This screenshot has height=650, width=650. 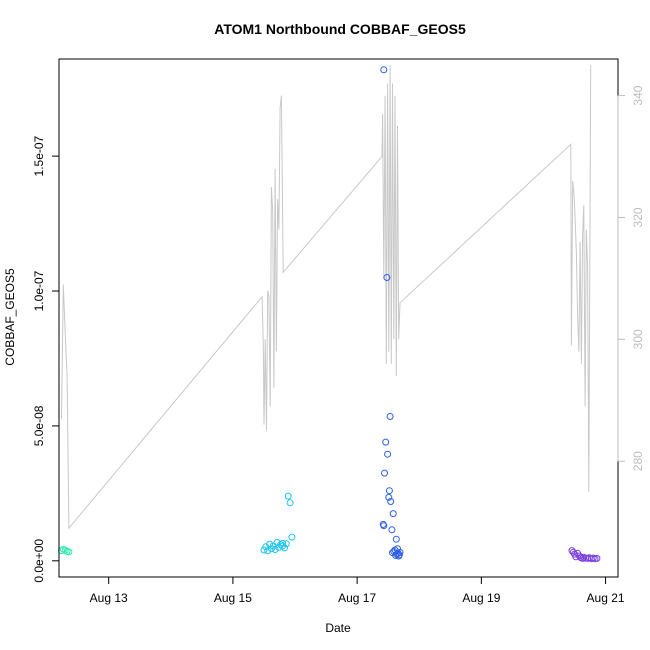 I want to click on x-axis-label: Date, so click(x=338, y=628).